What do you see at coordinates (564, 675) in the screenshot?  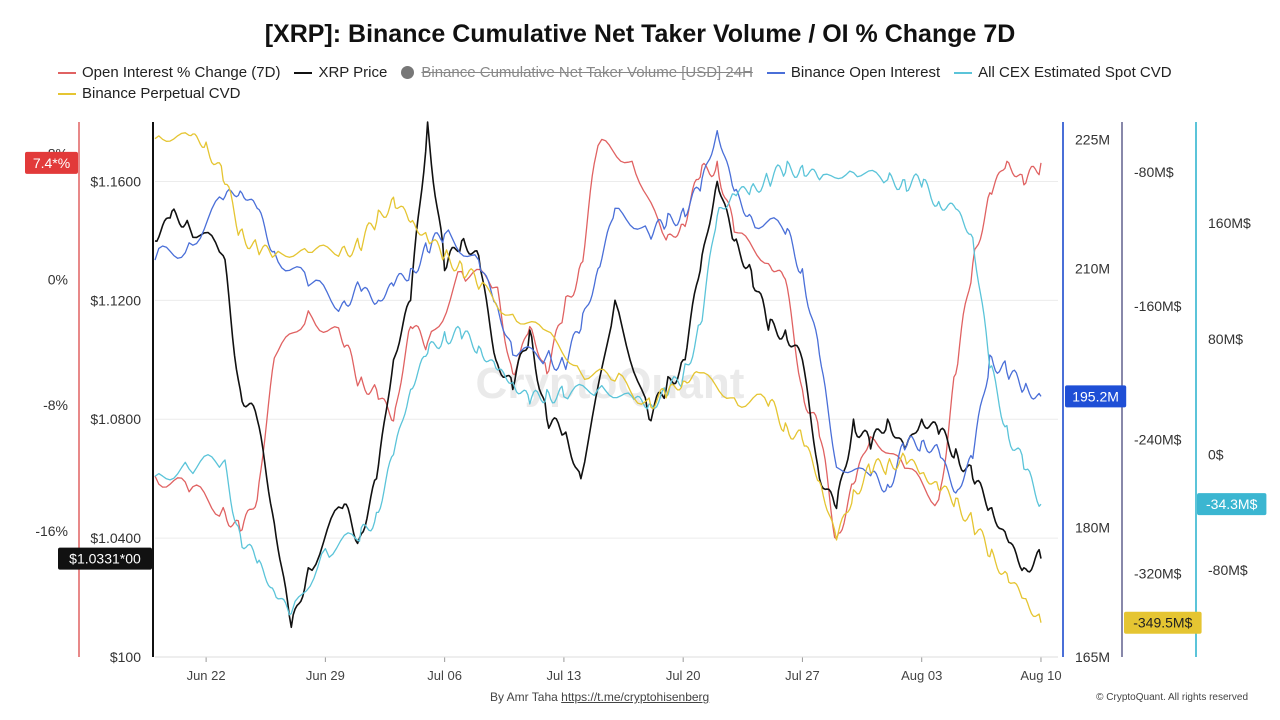 I see `x-tick-label: Jul 13` at bounding box center [564, 675].